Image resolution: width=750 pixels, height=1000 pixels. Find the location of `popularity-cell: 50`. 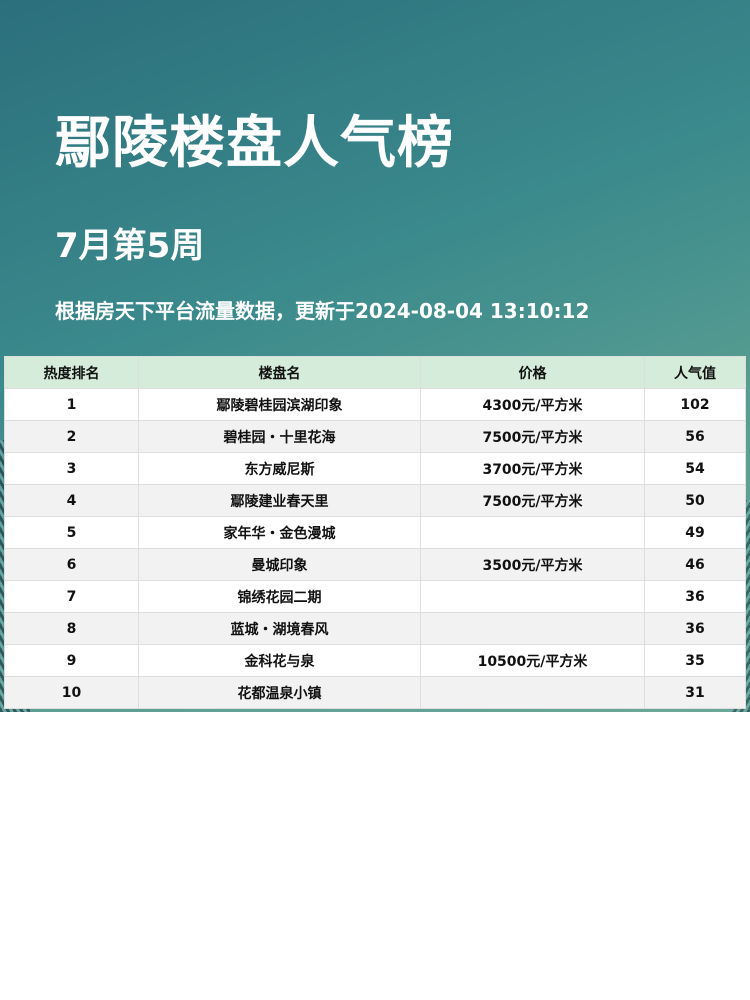

popularity-cell: 50 is located at coordinates (695, 500).